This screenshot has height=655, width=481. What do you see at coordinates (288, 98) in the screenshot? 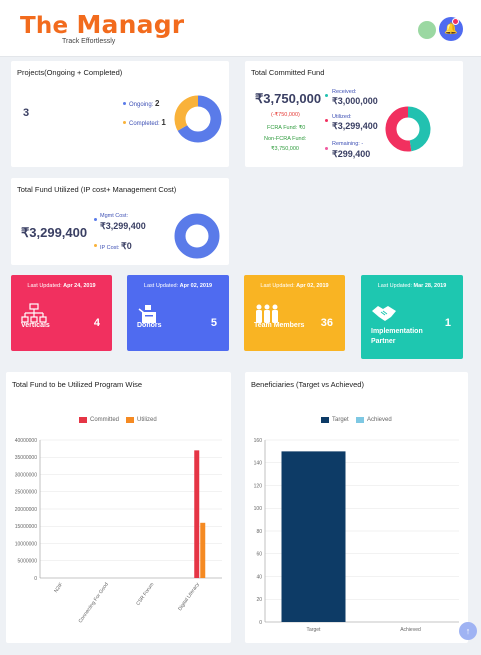
I see `committed-total: ₹3,750,000` at bounding box center [288, 98].